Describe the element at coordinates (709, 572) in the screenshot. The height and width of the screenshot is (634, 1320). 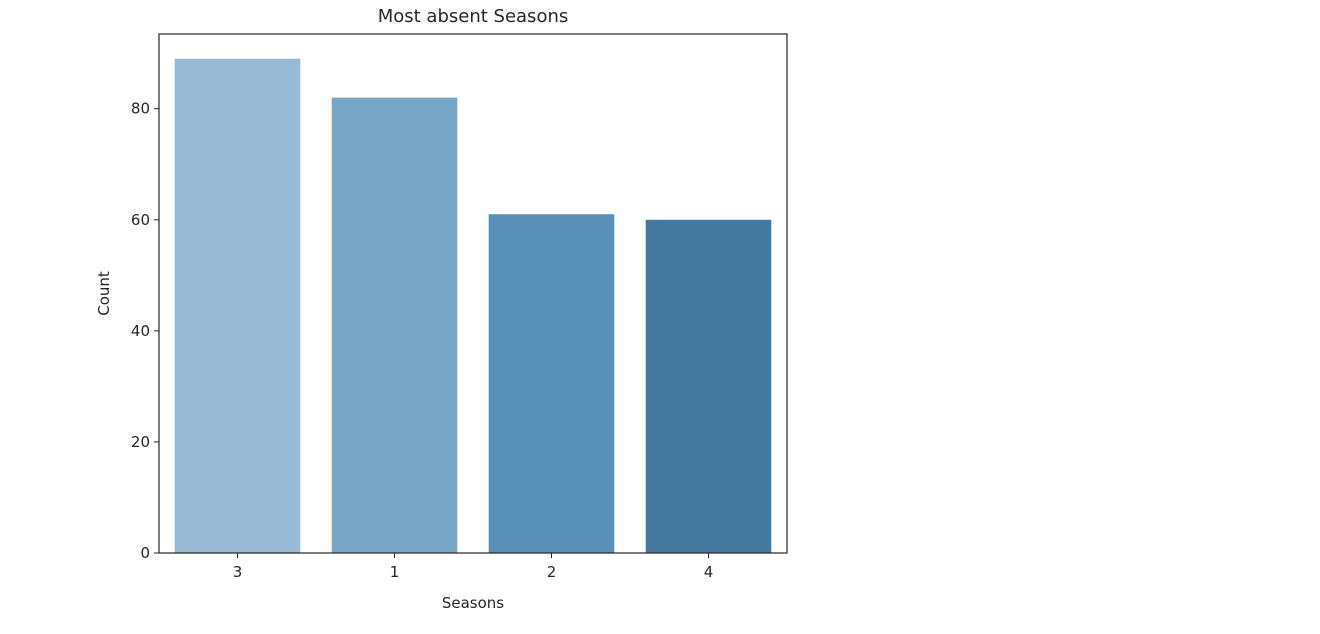
I see `x-tick-label: 4` at that location.